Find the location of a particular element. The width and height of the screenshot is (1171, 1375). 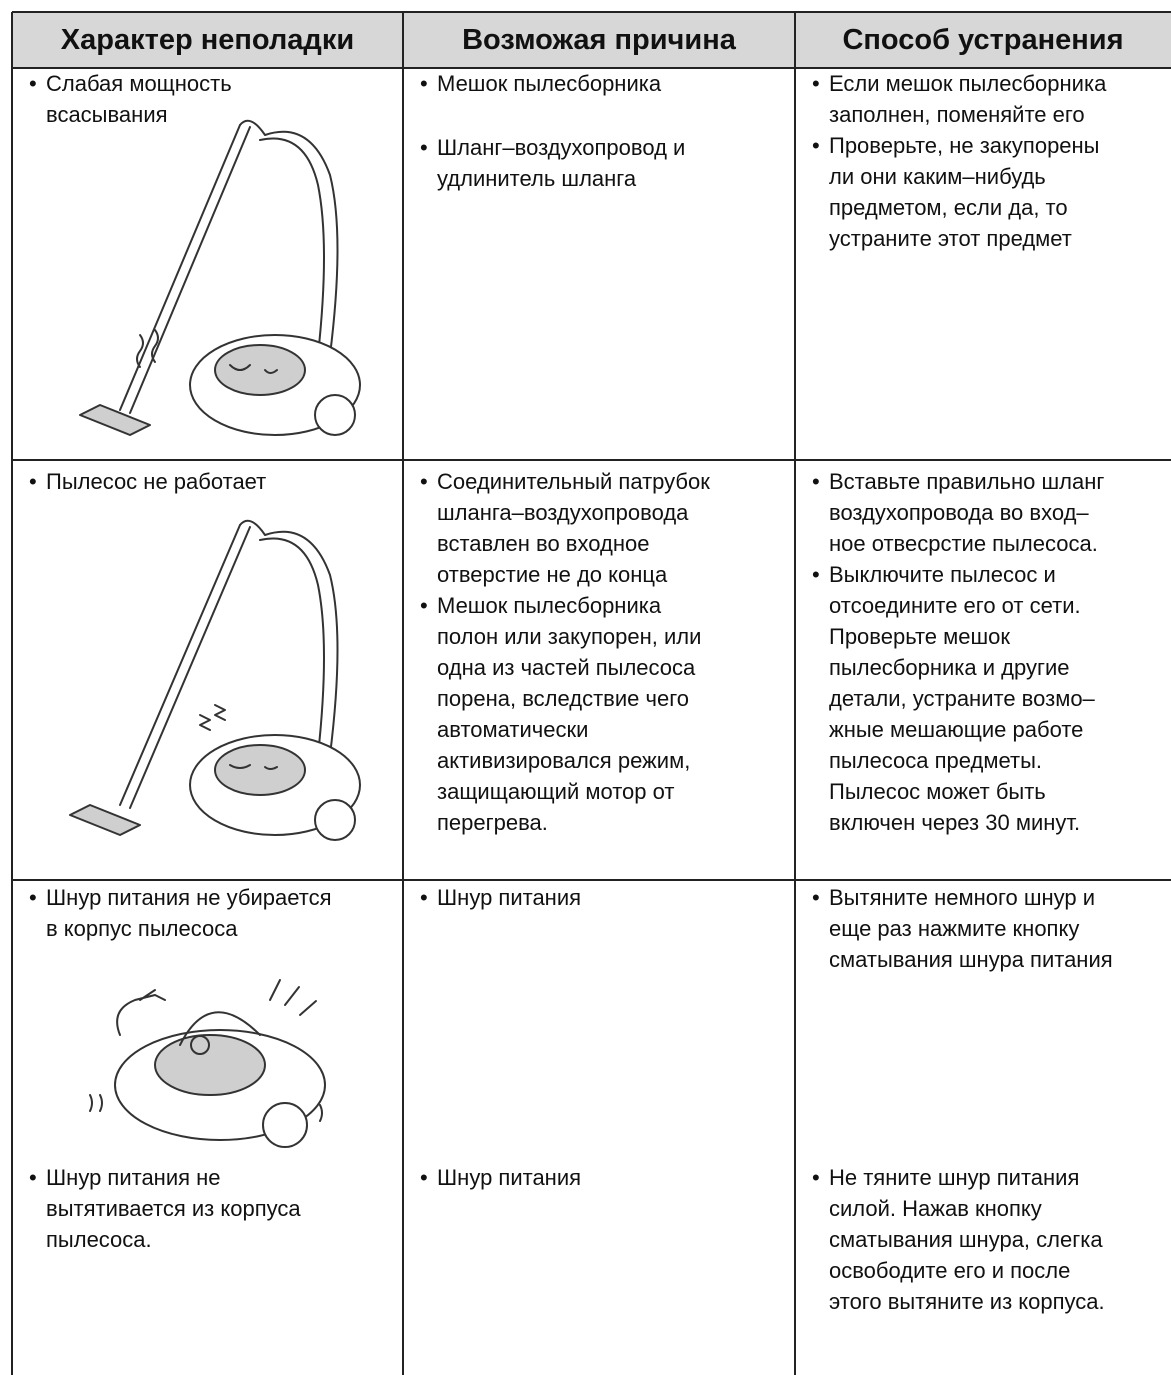

text-line: включен через 30 минут. is located at coordinates (955, 822).